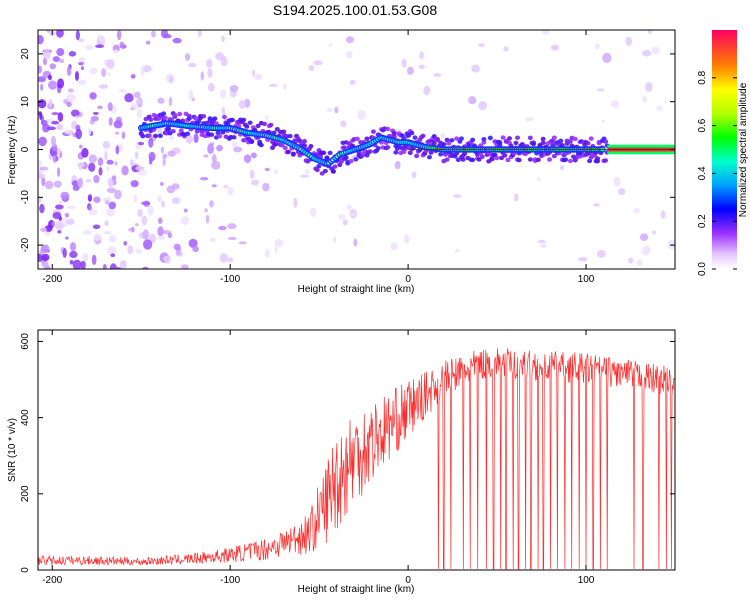 Image resolution: width=750 pixels, height=600 pixels. What do you see at coordinates (356, 289) in the screenshot?
I see `spectrogram-x-label: Height of straight line (km)` at bounding box center [356, 289].